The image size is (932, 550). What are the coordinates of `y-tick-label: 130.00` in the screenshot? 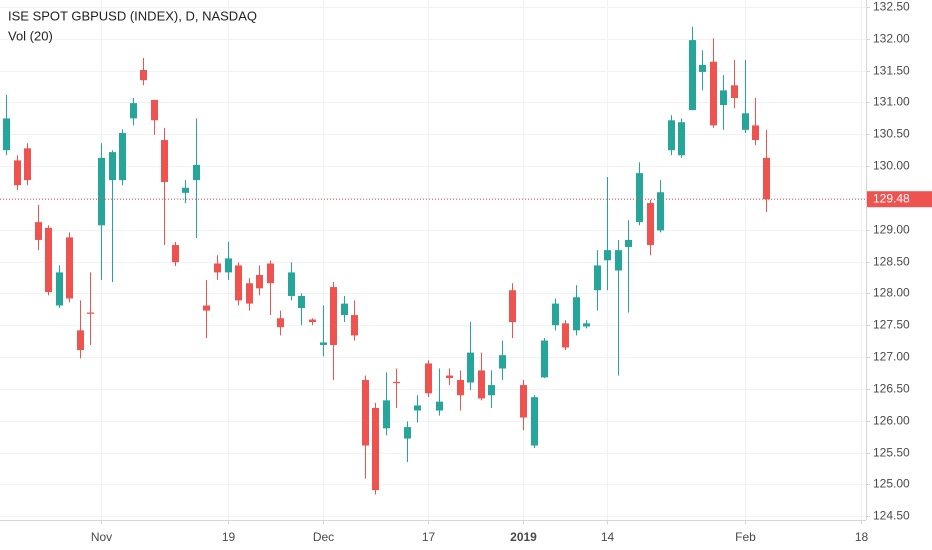 It's located at (891, 166).